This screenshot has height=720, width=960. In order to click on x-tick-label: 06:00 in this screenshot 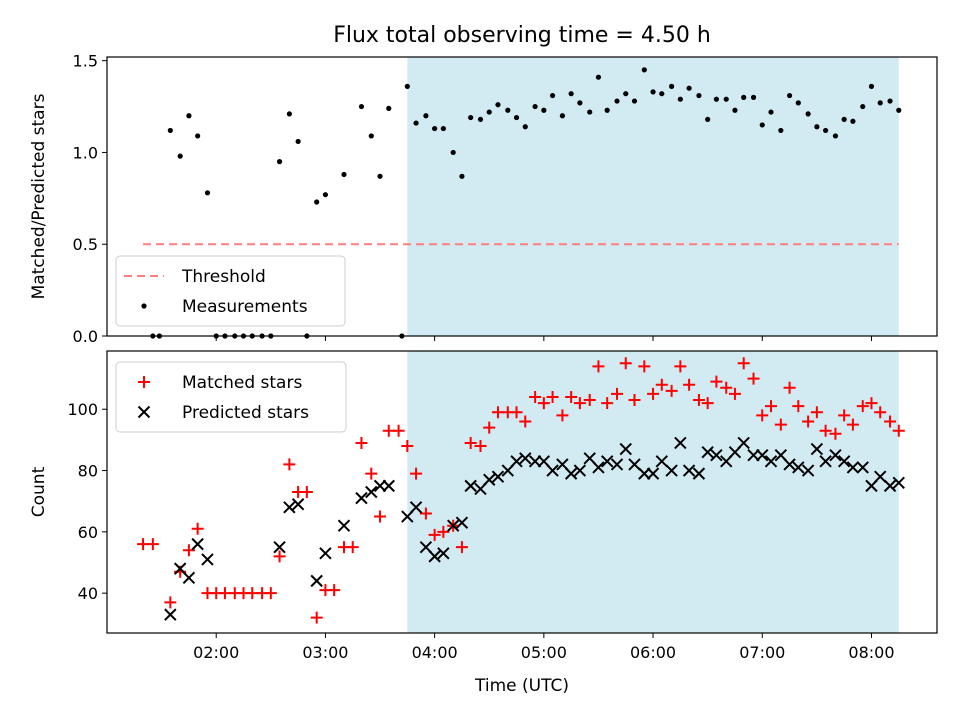, I will do `click(653, 652)`.